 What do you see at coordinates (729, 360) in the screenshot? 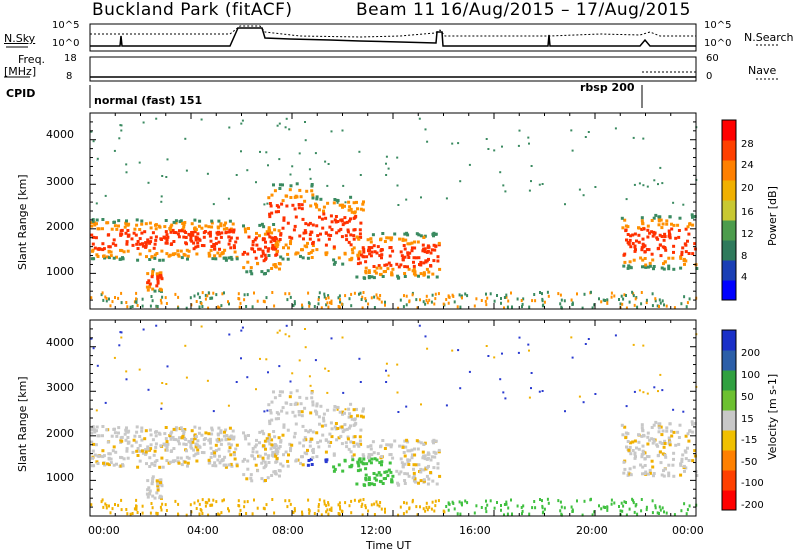
I see `velocity-colorbar-swatch` at bounding box center [729, 360].